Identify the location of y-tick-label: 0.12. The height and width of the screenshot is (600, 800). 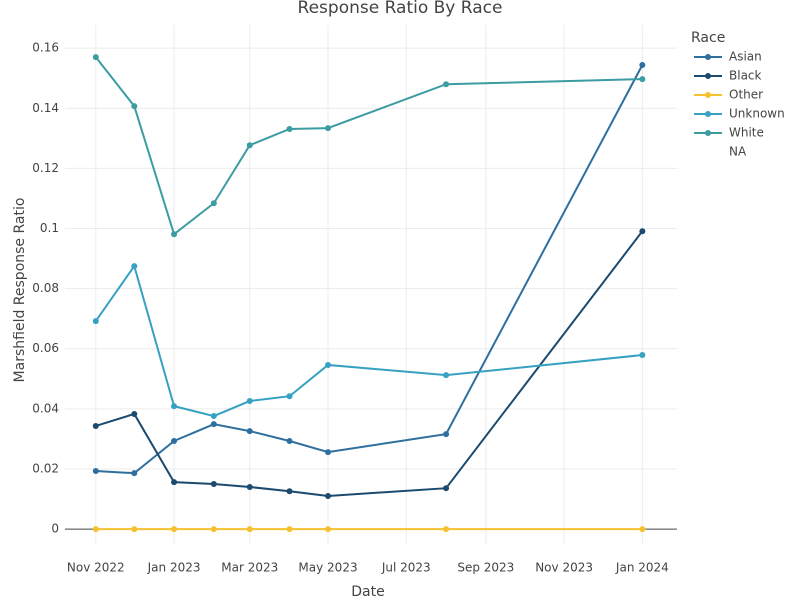
(45, 168).